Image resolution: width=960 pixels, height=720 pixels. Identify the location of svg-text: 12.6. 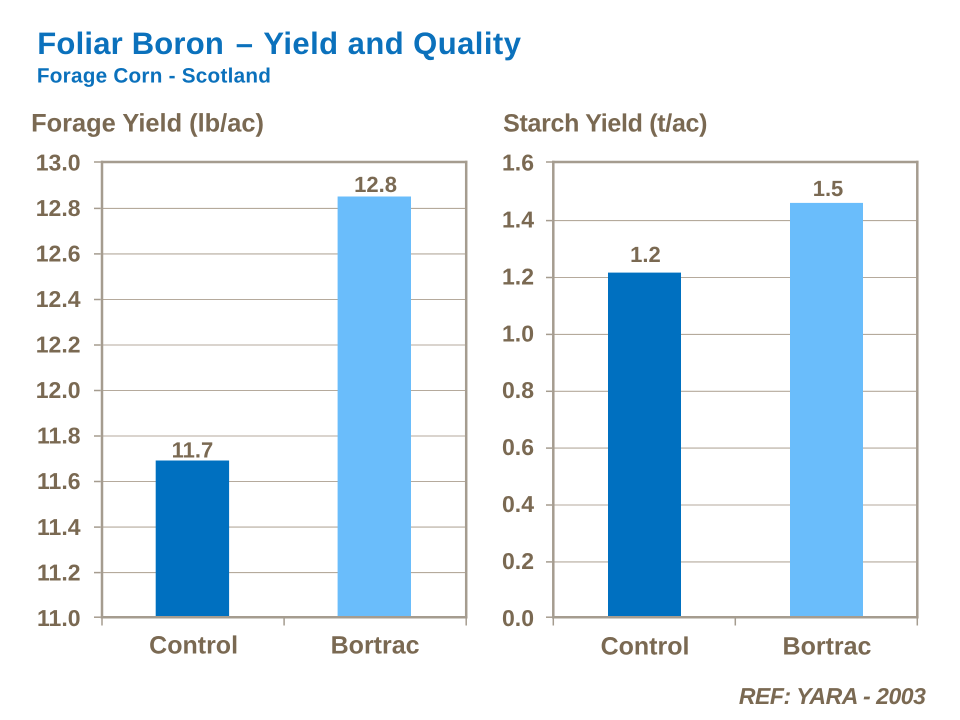
(58, 254).